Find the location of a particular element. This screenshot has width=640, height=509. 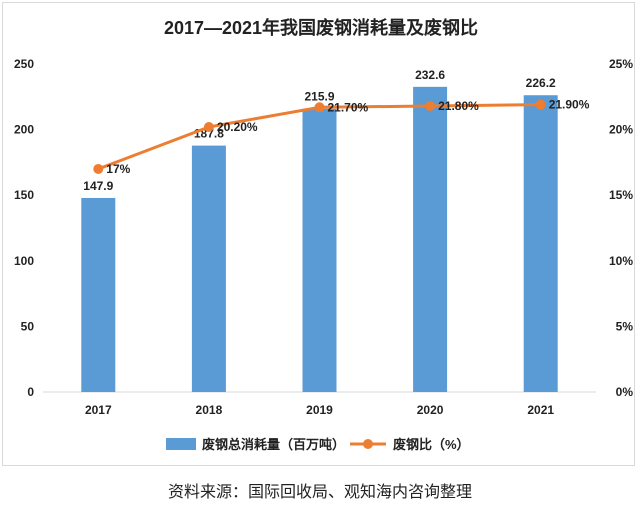

legend-line-label: 废钢比（%） is located at coordinates (431, 444).